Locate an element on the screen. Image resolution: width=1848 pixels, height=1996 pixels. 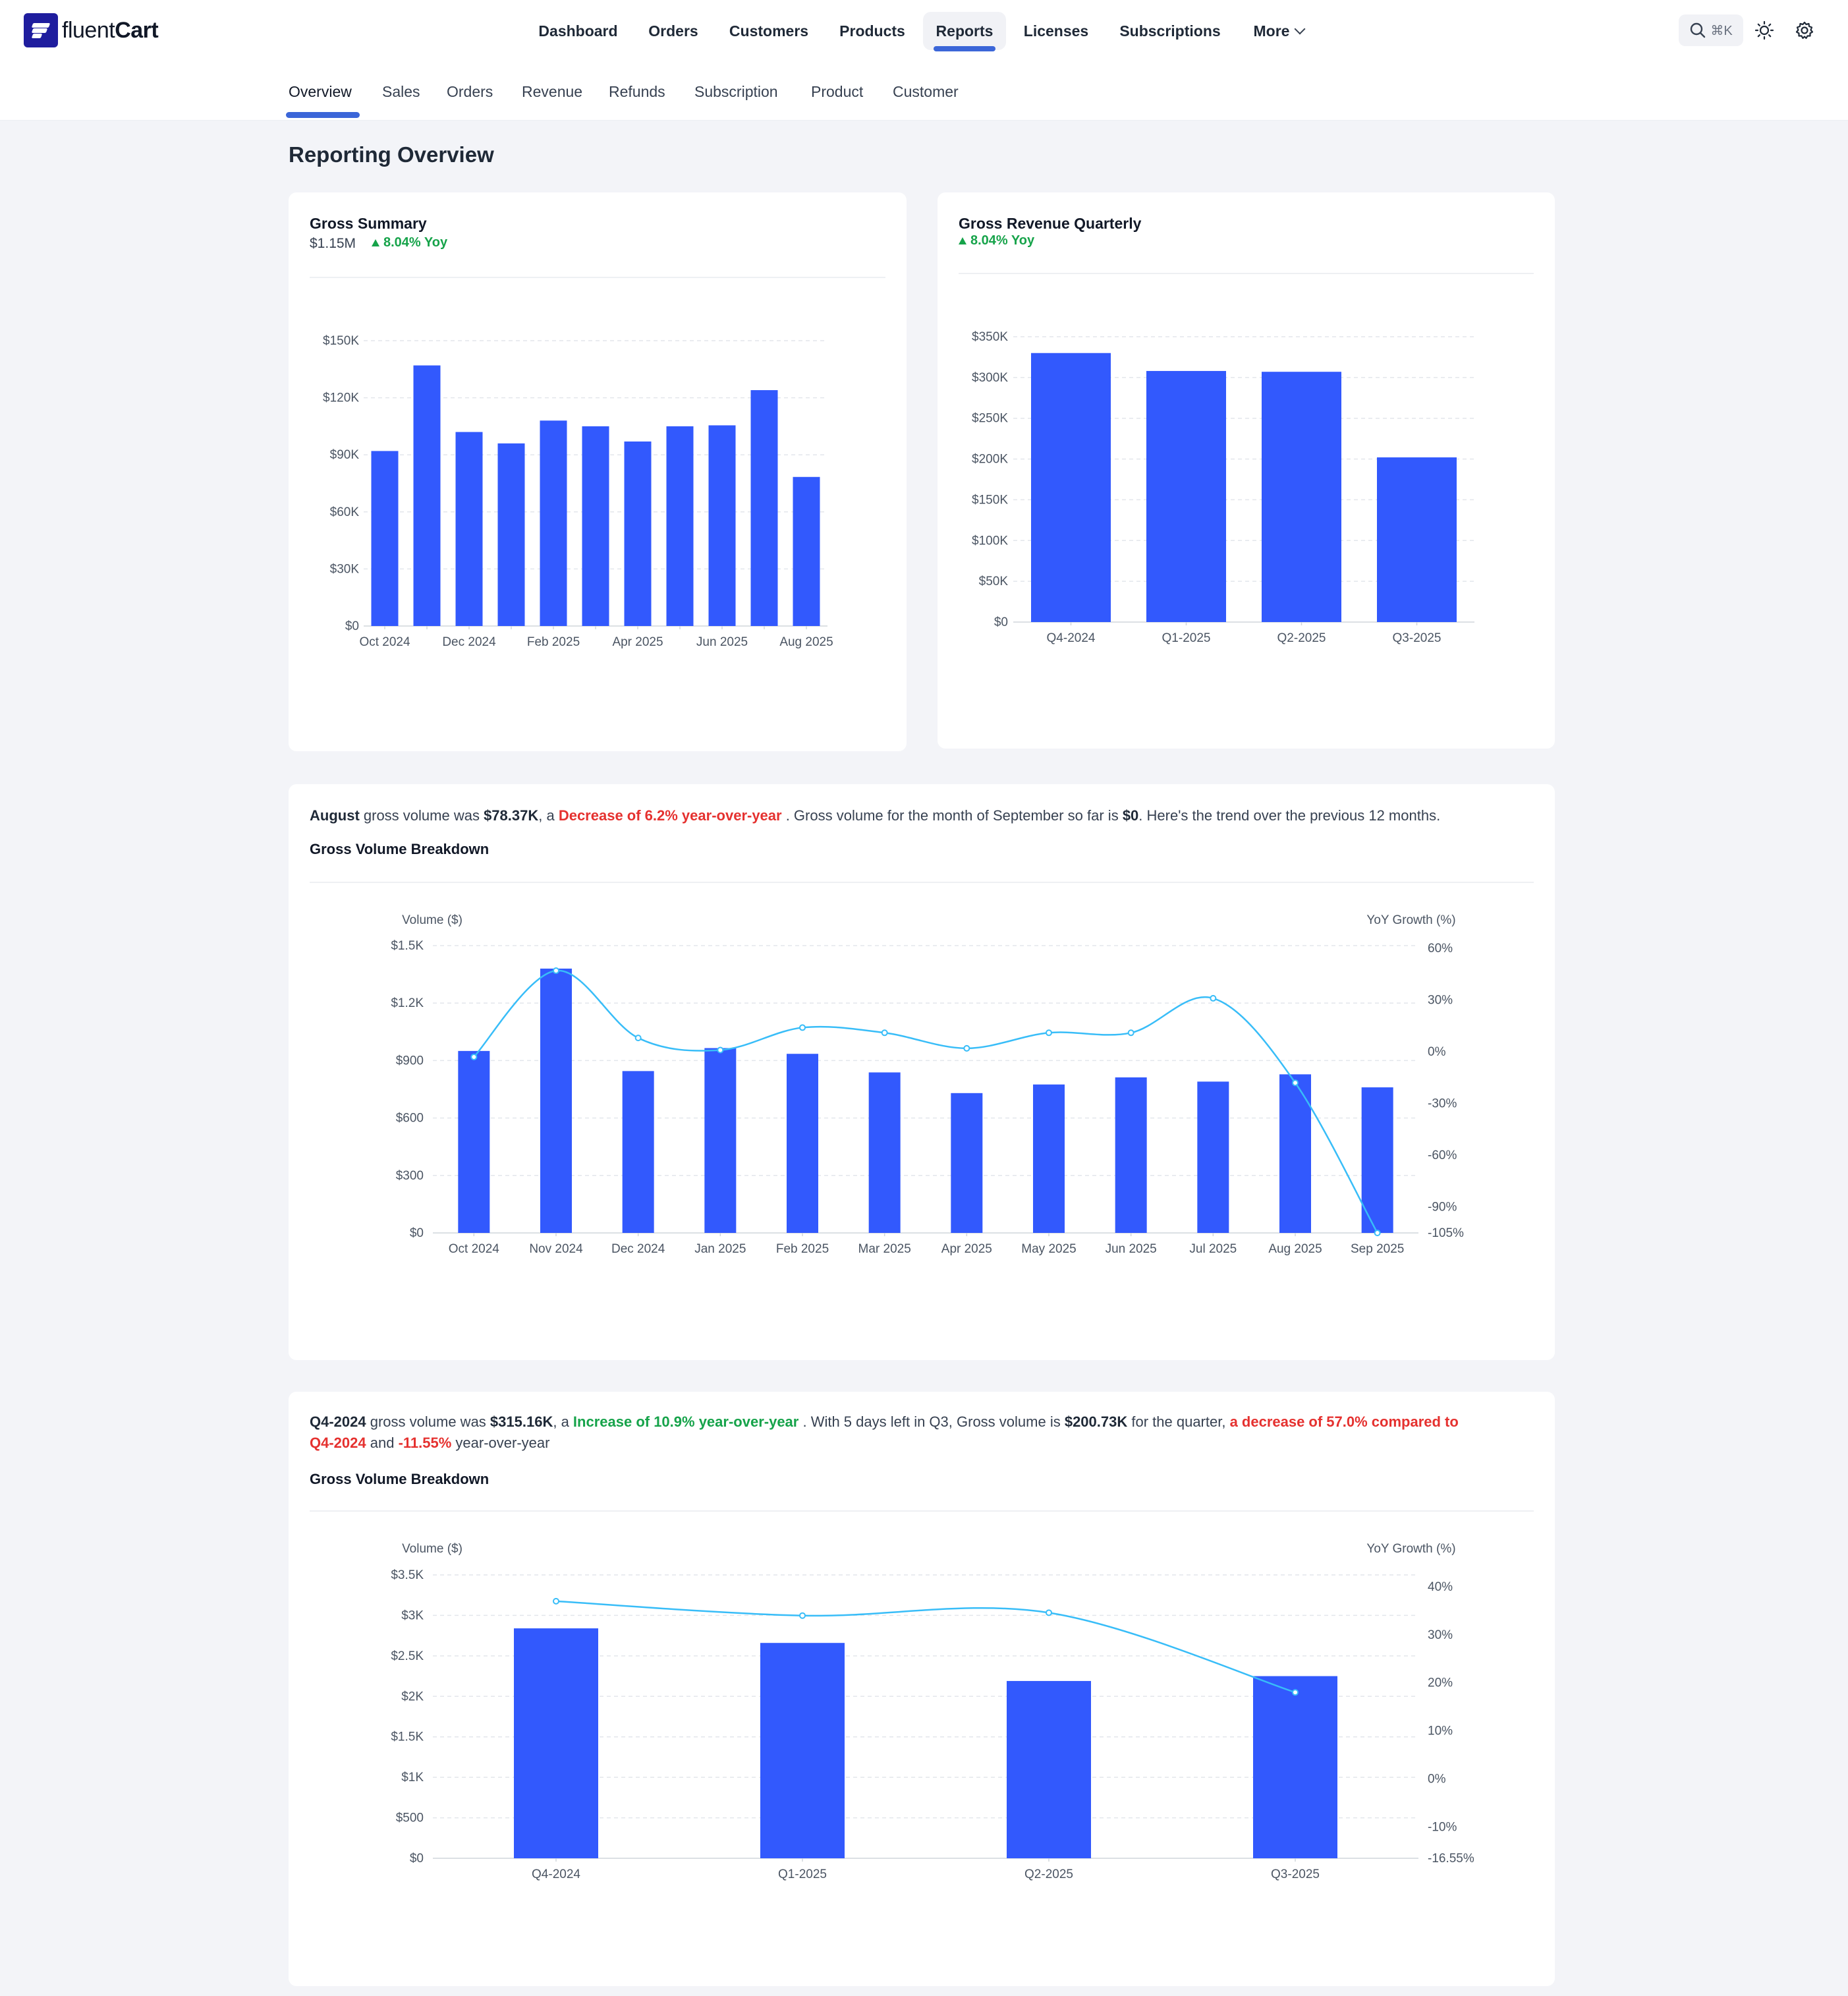
y2-tick-label: 10% is located at coordinates (1440, 1731).